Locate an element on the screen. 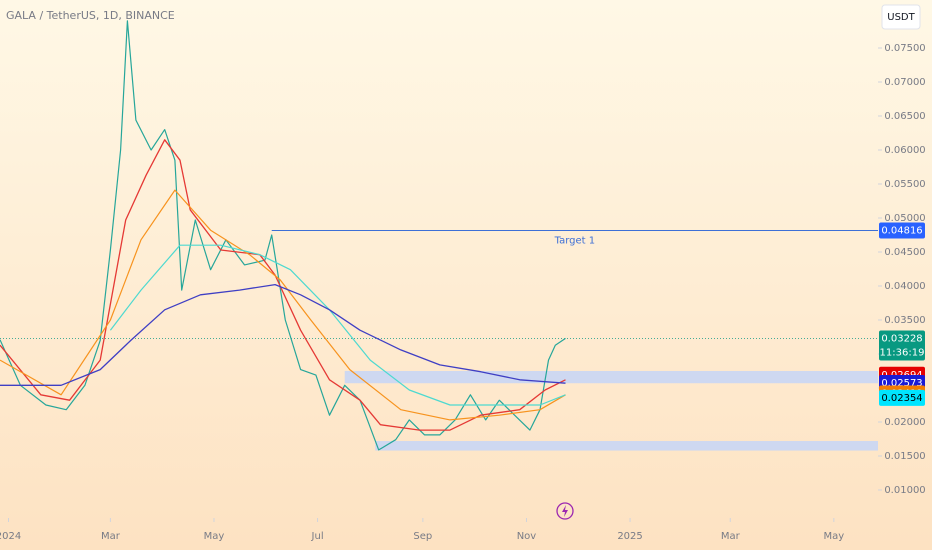 Image resolution: width=932 pixels, height=550 pixels. countdown-label: 11:36:19 is located at coordinates (902, 352).